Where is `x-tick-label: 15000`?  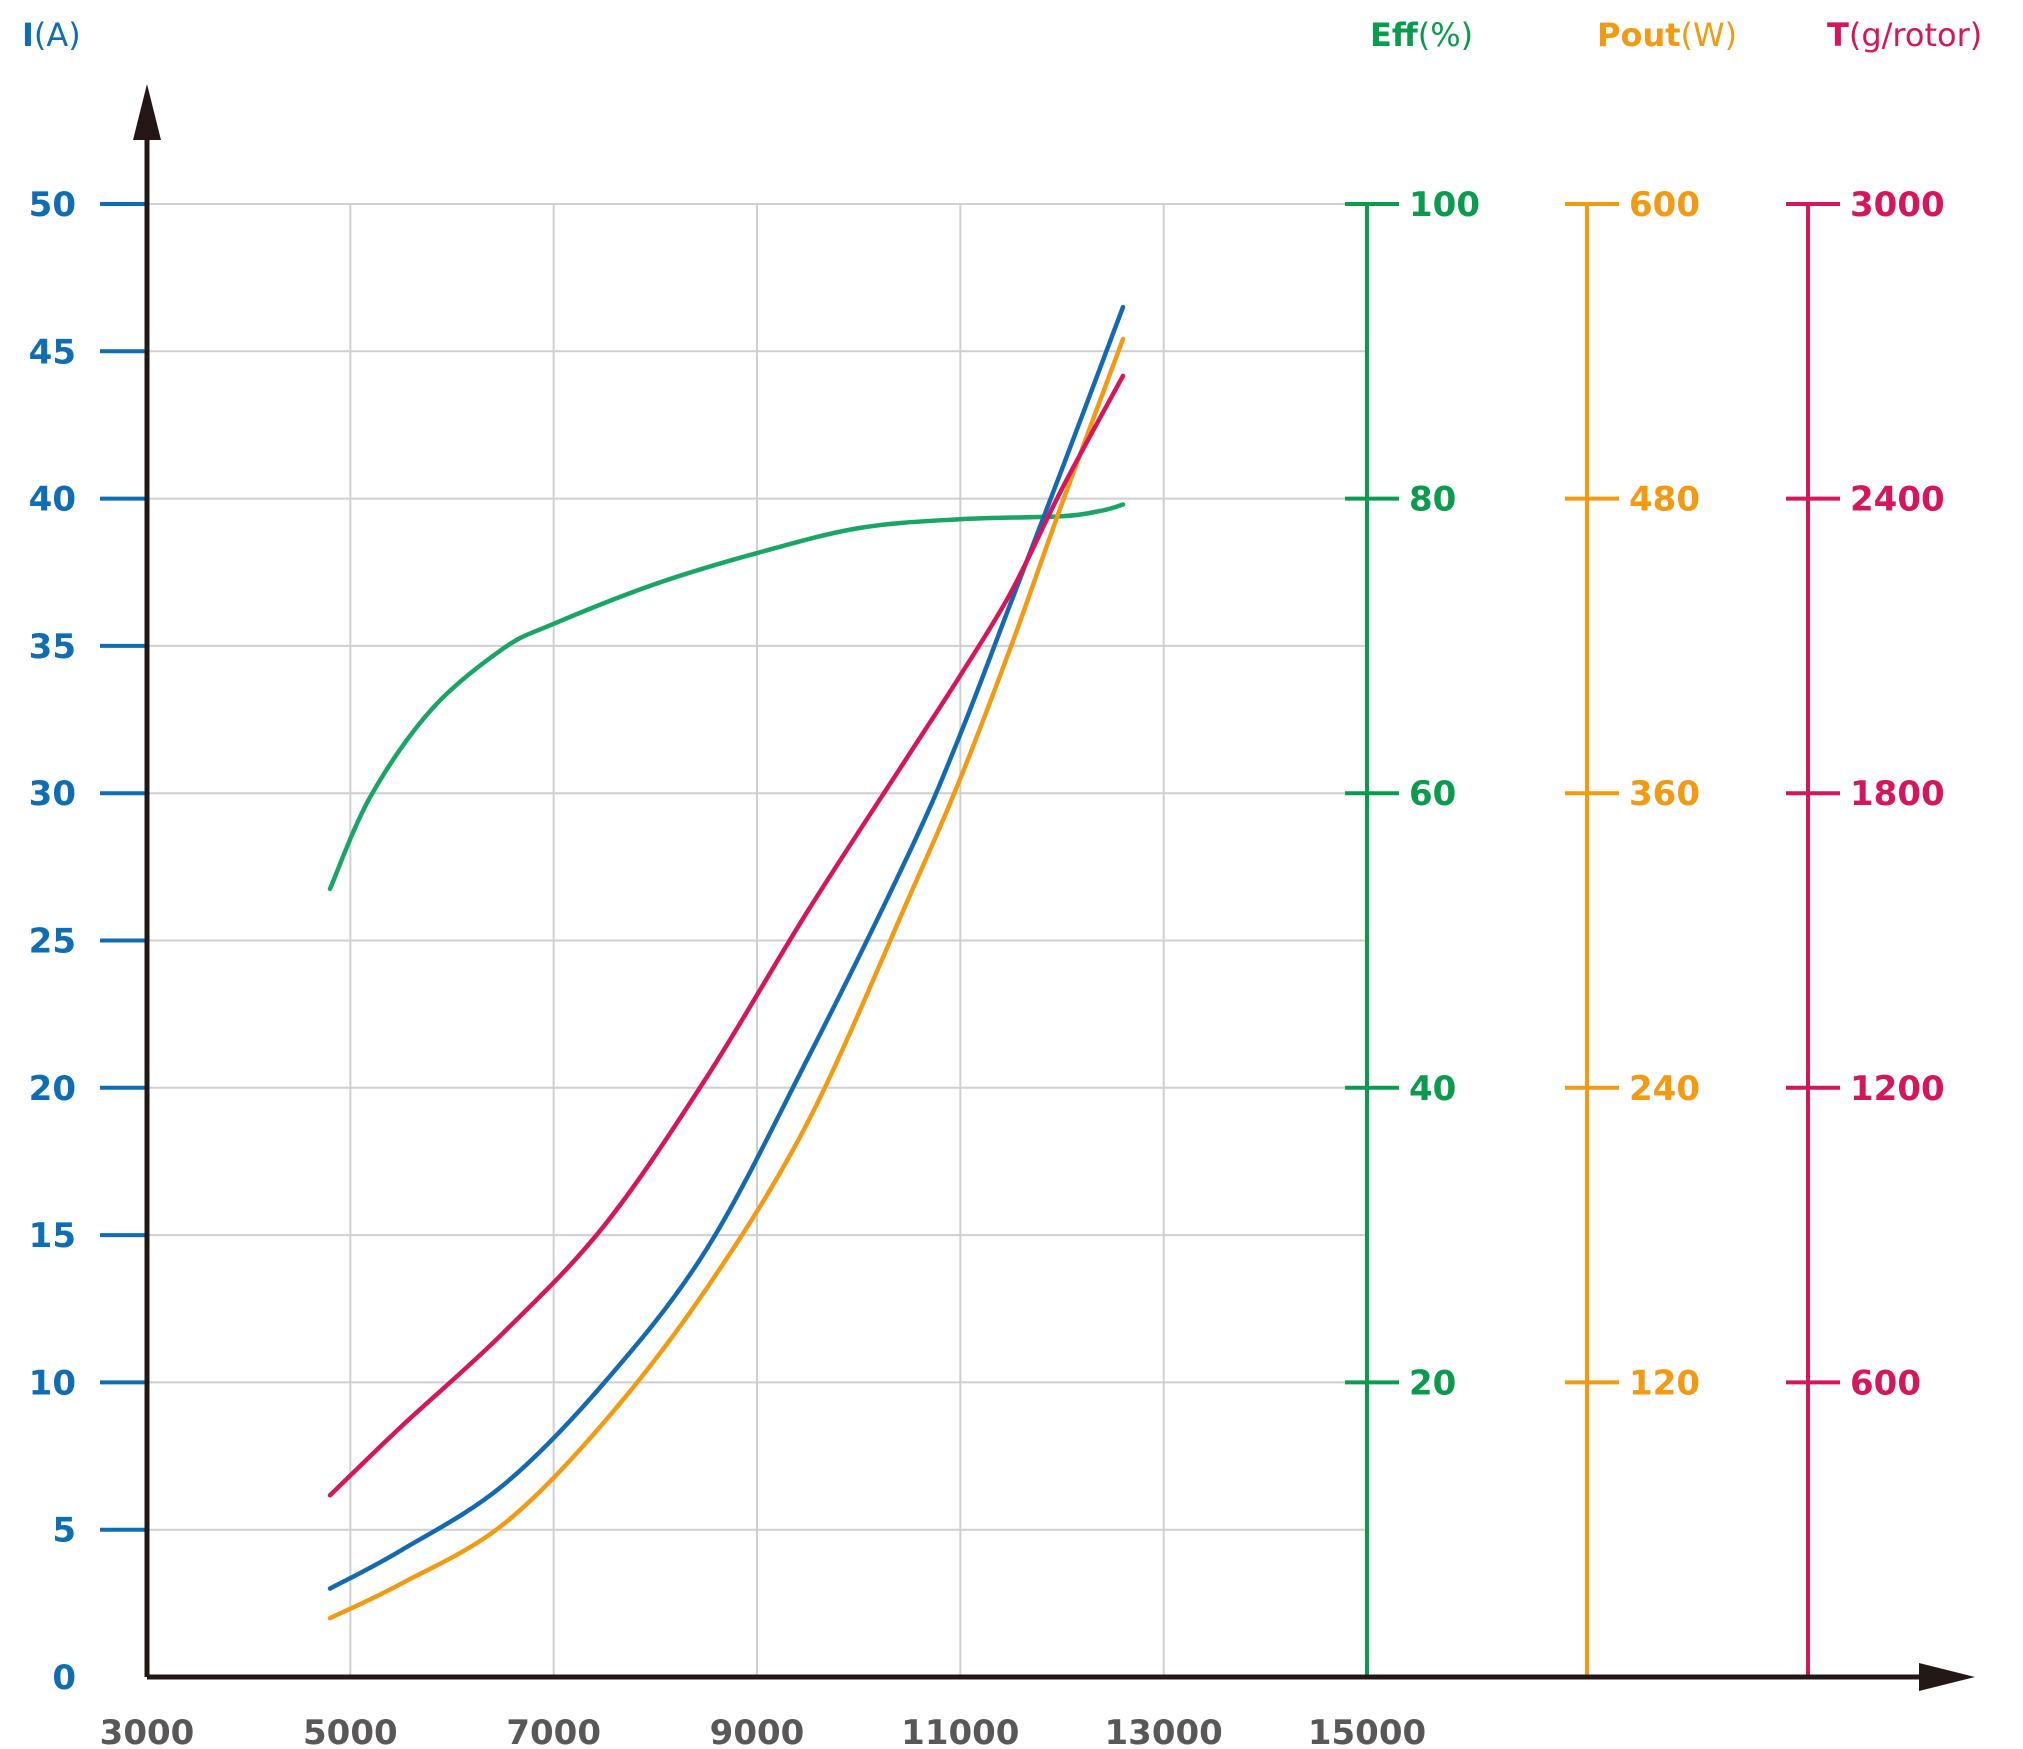 x-tick-label: 15000 is located at coordinates (1367, 1731).